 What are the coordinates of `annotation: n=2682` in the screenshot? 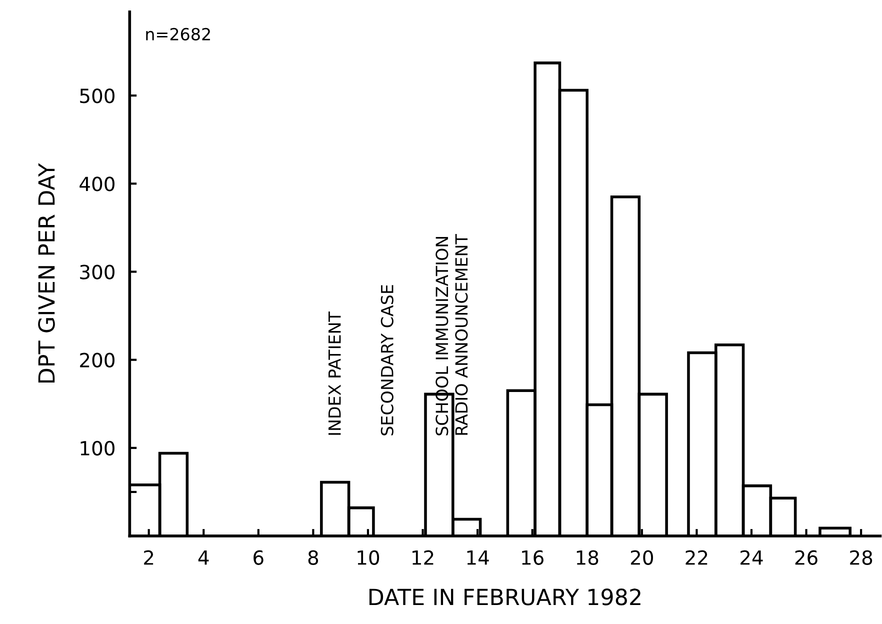 It's located at (178, 34).